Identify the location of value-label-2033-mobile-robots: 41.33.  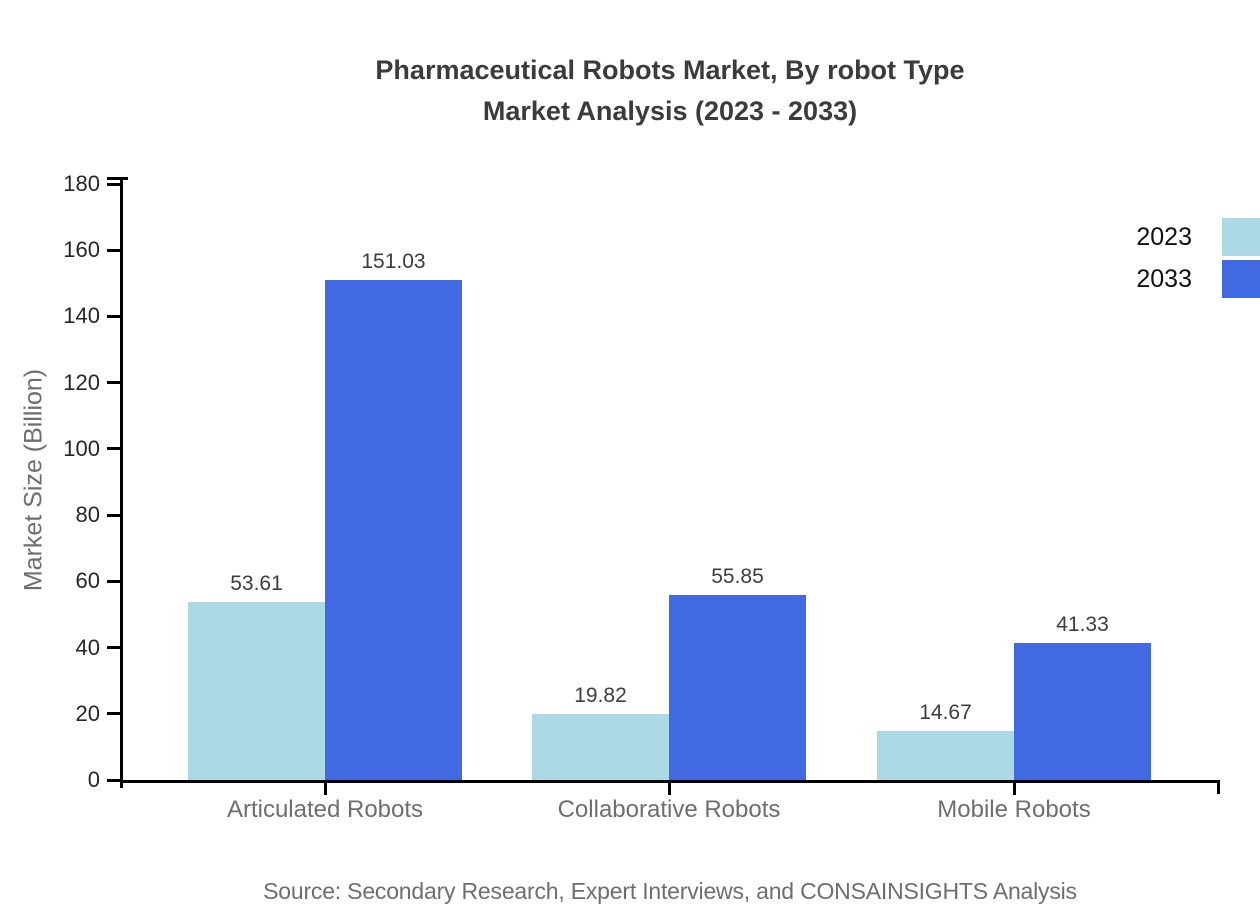
(1082, 625).